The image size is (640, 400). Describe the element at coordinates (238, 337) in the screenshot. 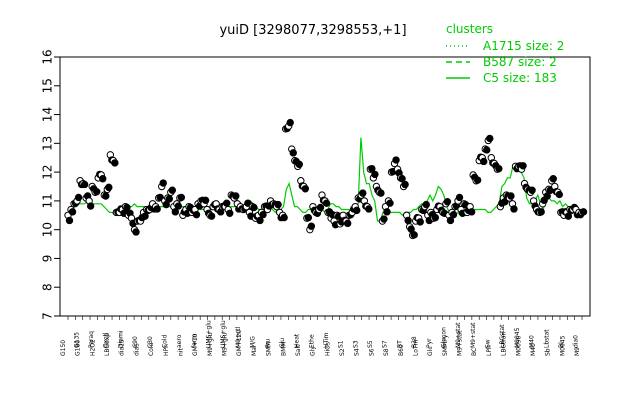

I see `x-tick-label: M9+ctl` at that location.